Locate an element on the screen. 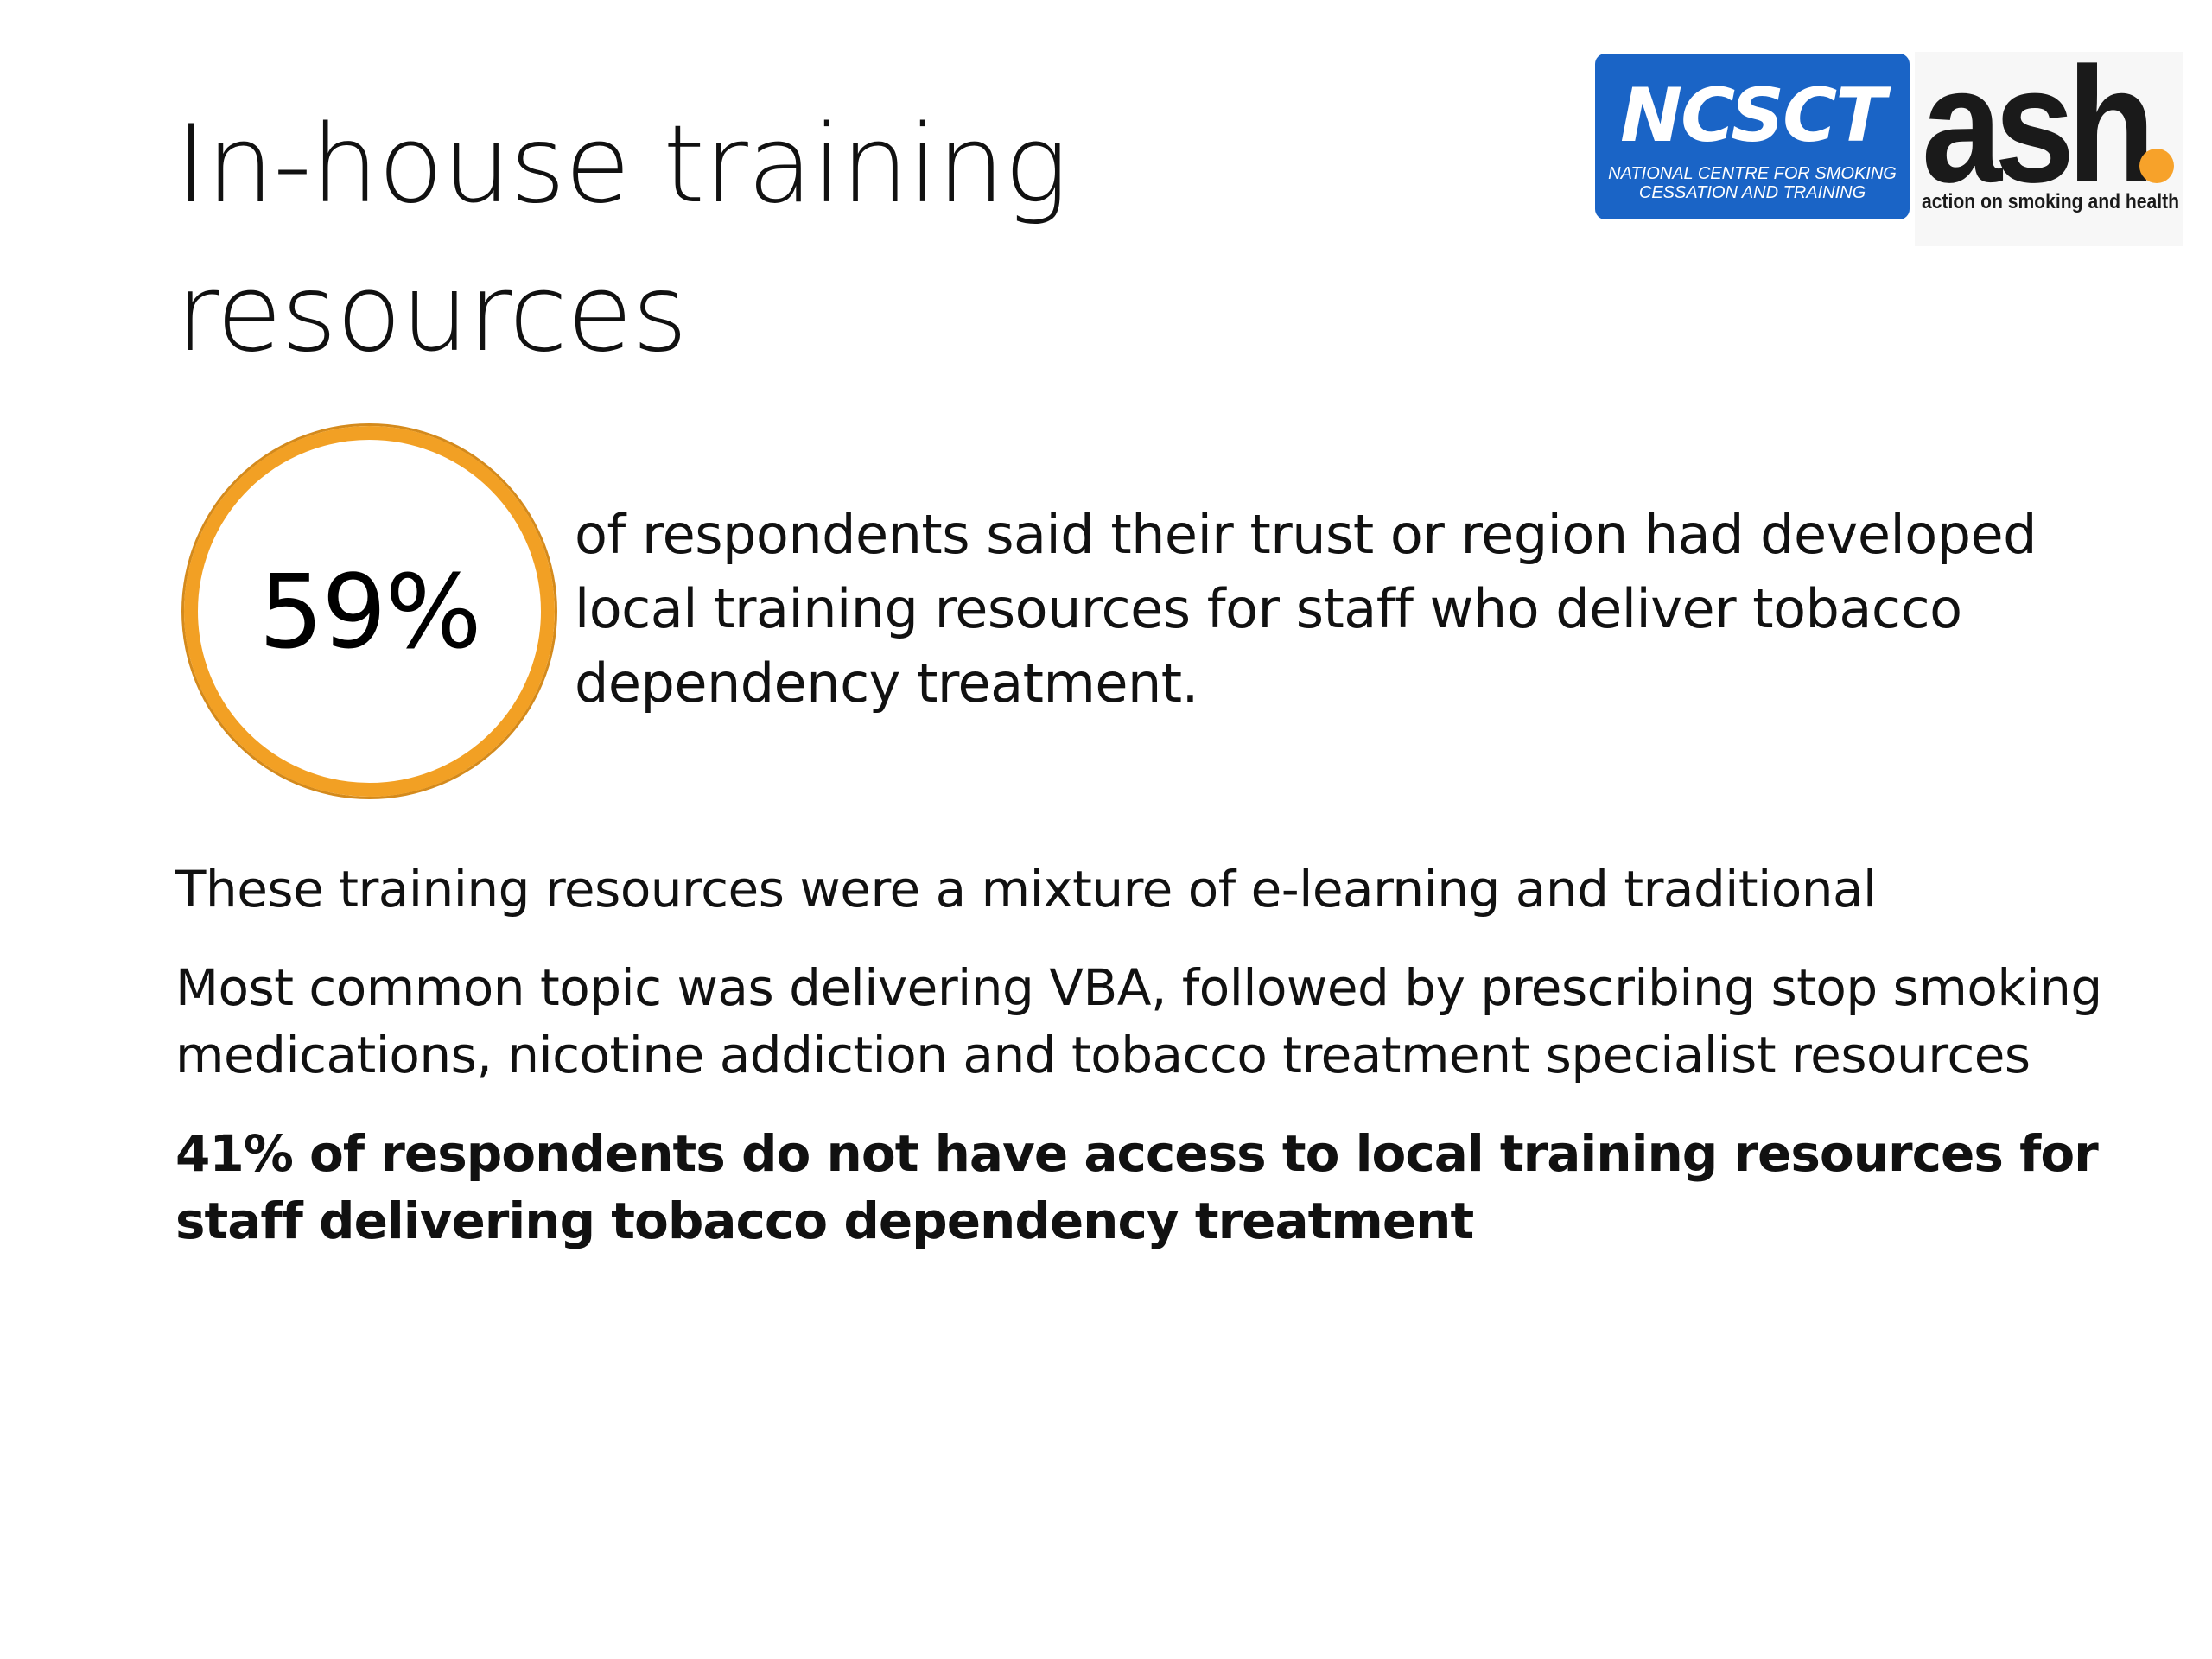  ncsct-logo-wordmark: NCSCT is located at coordinates (1753, 116).